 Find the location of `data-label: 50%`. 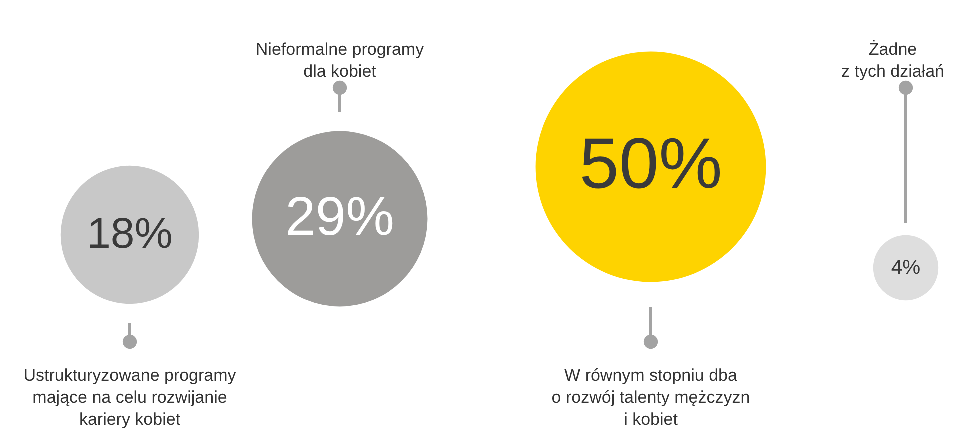

data-label: 50% is located at coordinates (651, 164).